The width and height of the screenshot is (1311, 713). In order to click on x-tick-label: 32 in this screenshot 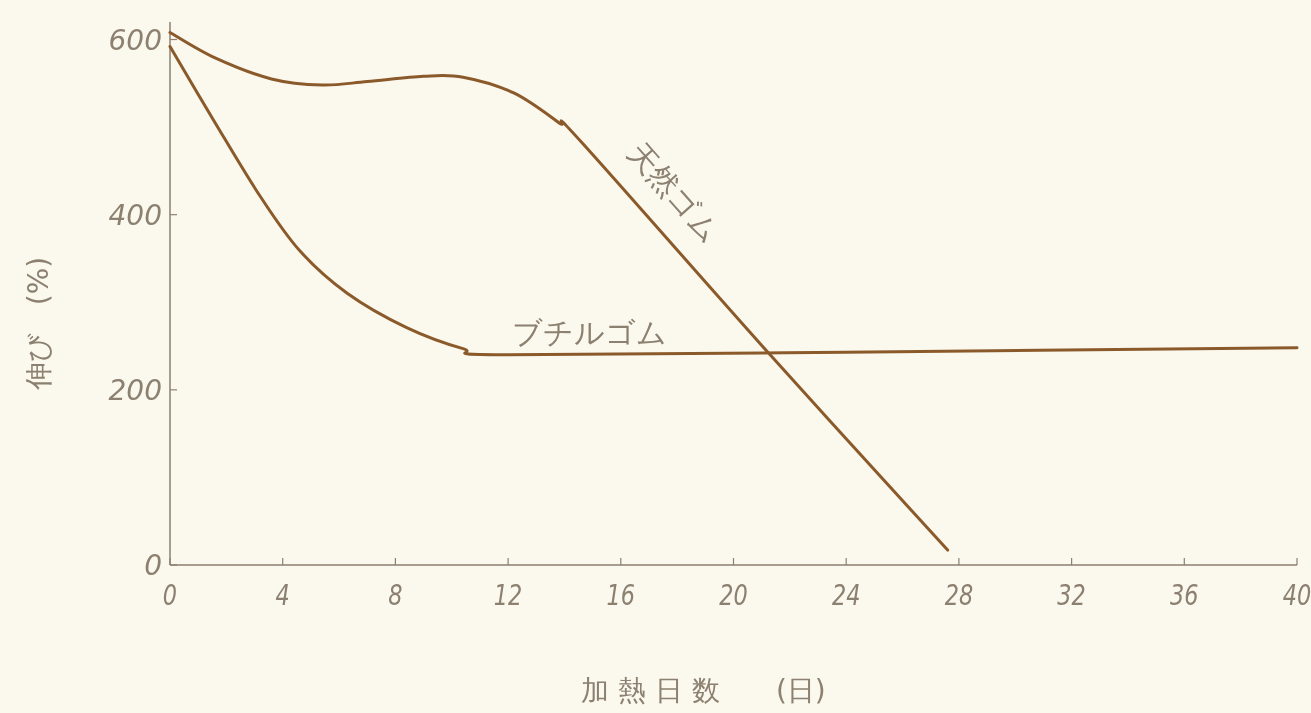, I will do `click(1071, 595)`.